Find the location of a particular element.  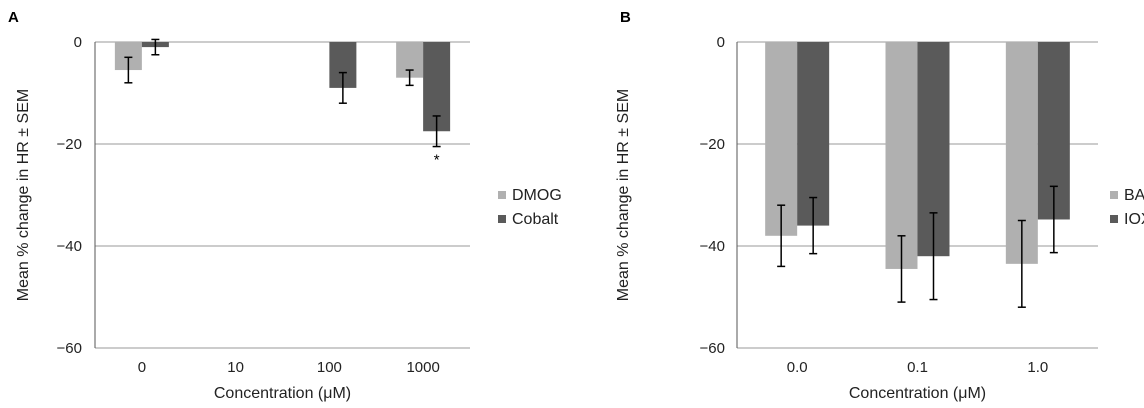

legend-item-dmog: DMOG is located at coordinates (530, 195).